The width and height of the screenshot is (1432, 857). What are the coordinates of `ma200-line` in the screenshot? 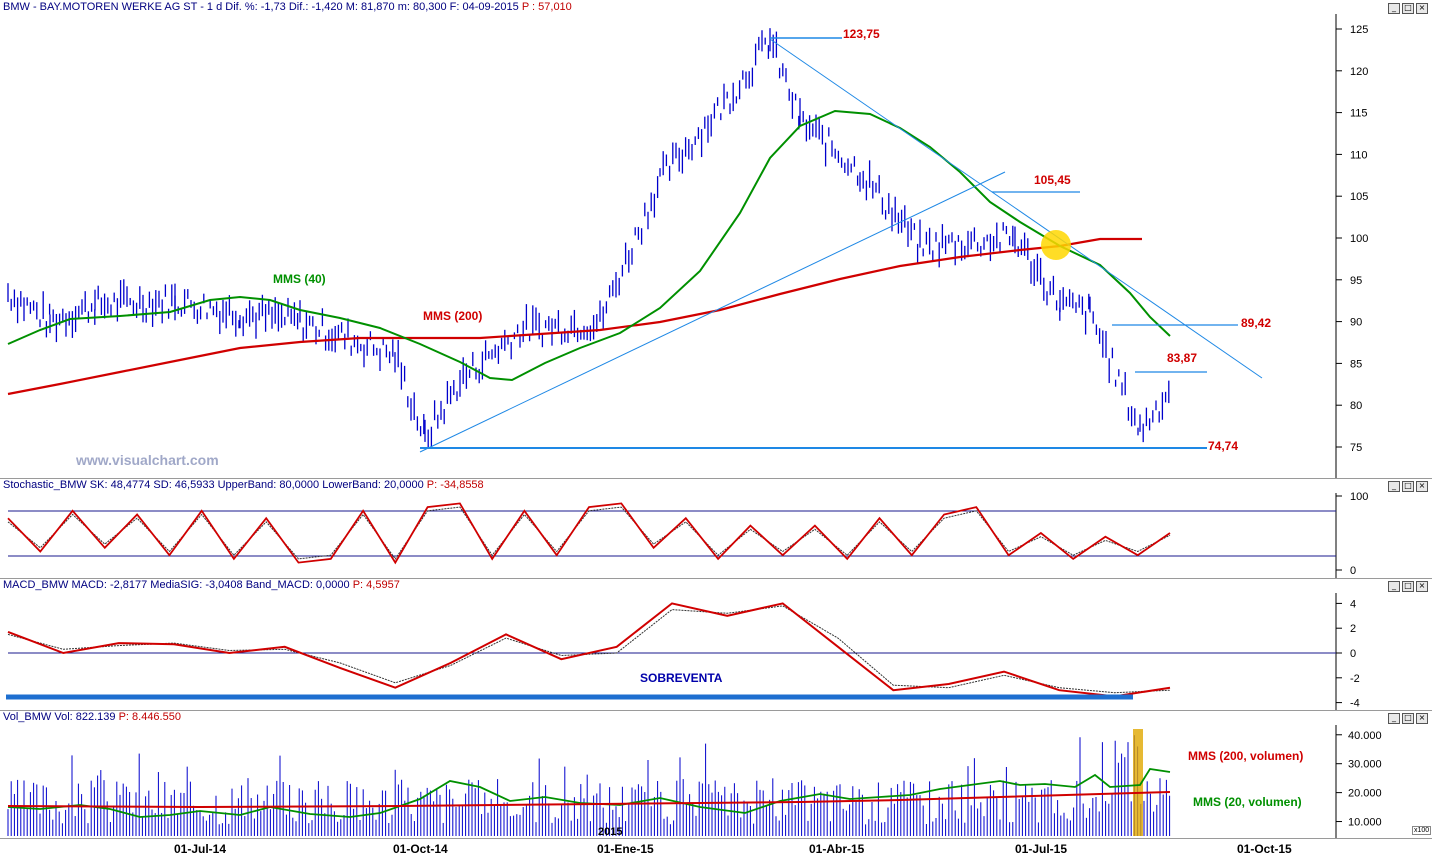 It's located at (574, 316).